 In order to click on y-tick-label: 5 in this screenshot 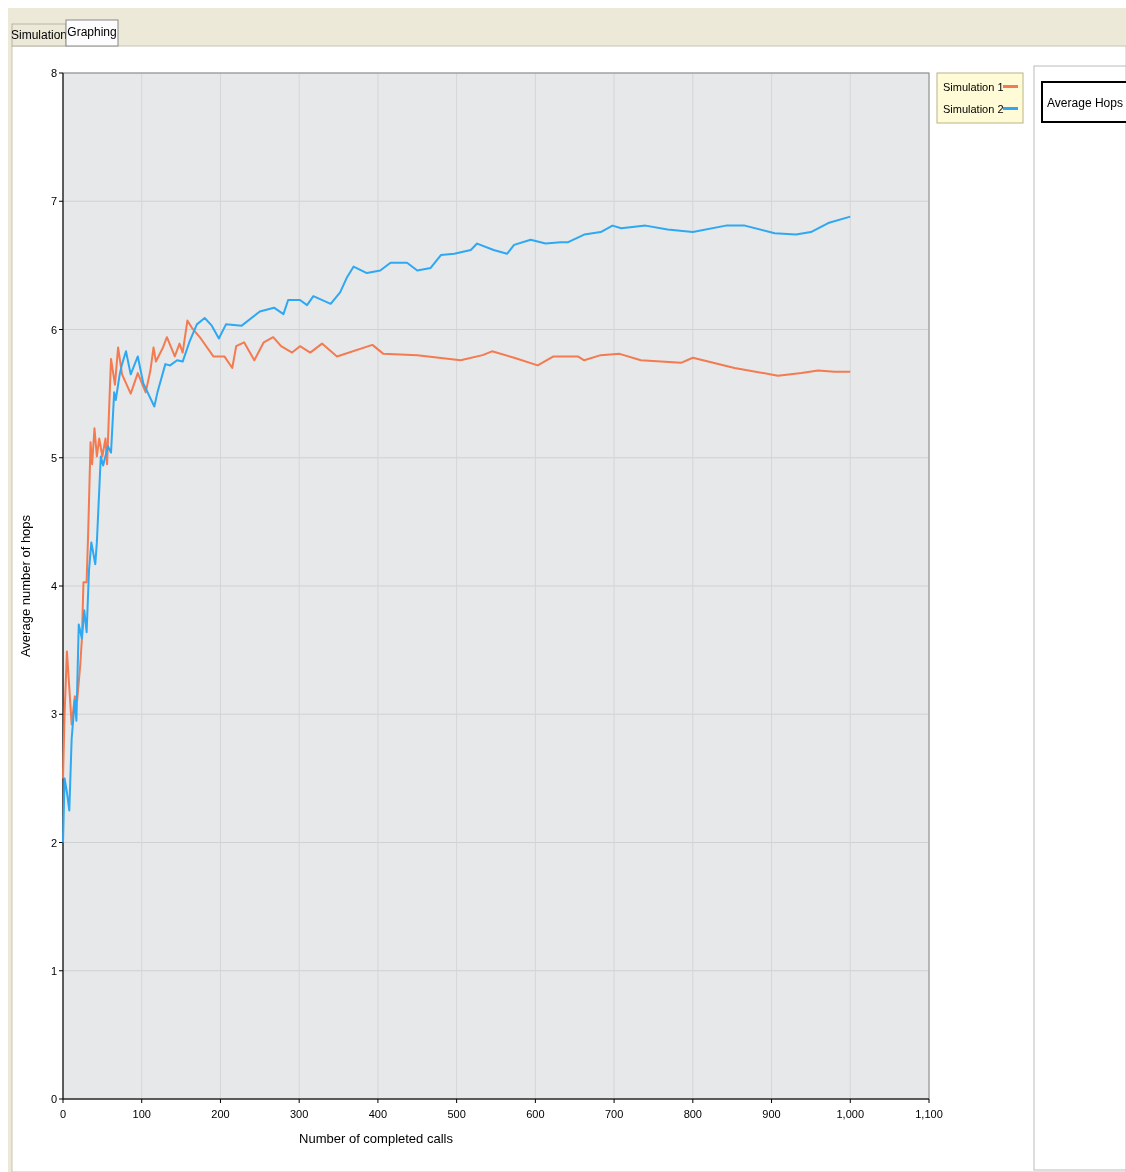, I will do `click(53, 457)`.